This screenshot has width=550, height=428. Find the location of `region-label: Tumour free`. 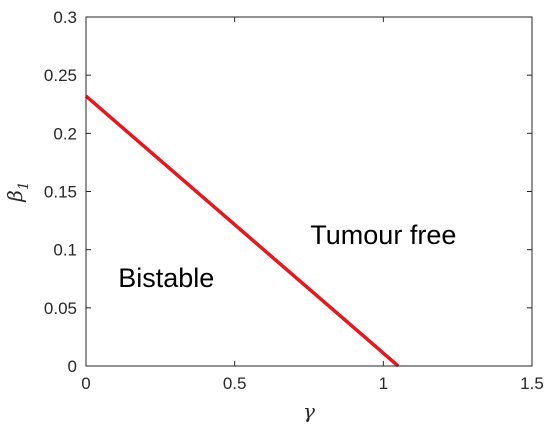

region-label: Tumour free is located at coordinates (383, 235).